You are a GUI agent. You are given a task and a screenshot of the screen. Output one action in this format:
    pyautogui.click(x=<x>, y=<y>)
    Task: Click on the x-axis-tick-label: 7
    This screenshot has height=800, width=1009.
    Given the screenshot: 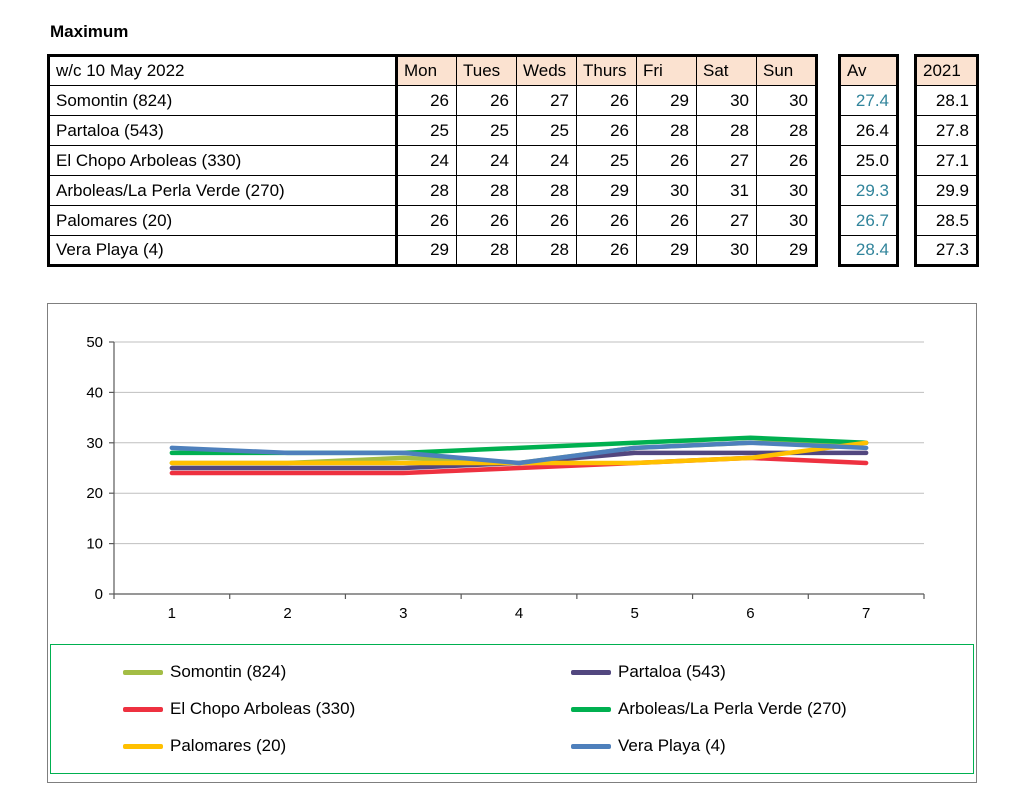 What is the action you would take?
    pyautogui.click(x=866, y=613)
    